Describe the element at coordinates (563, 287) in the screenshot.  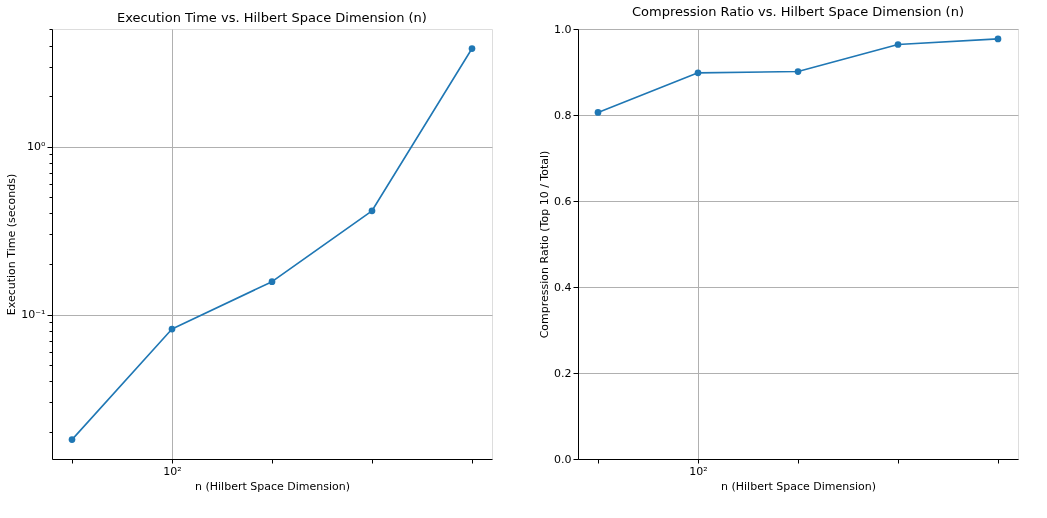
I see `y-tick-label: 0.4` at that location.